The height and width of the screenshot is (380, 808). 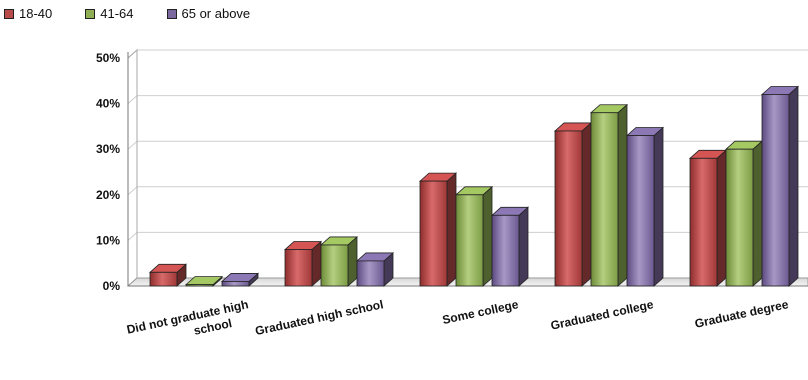 What do you see at coordinates (108, 58) in the screenshot?
I see `y-tick-label: 50%` at bounding box center [108, 58].